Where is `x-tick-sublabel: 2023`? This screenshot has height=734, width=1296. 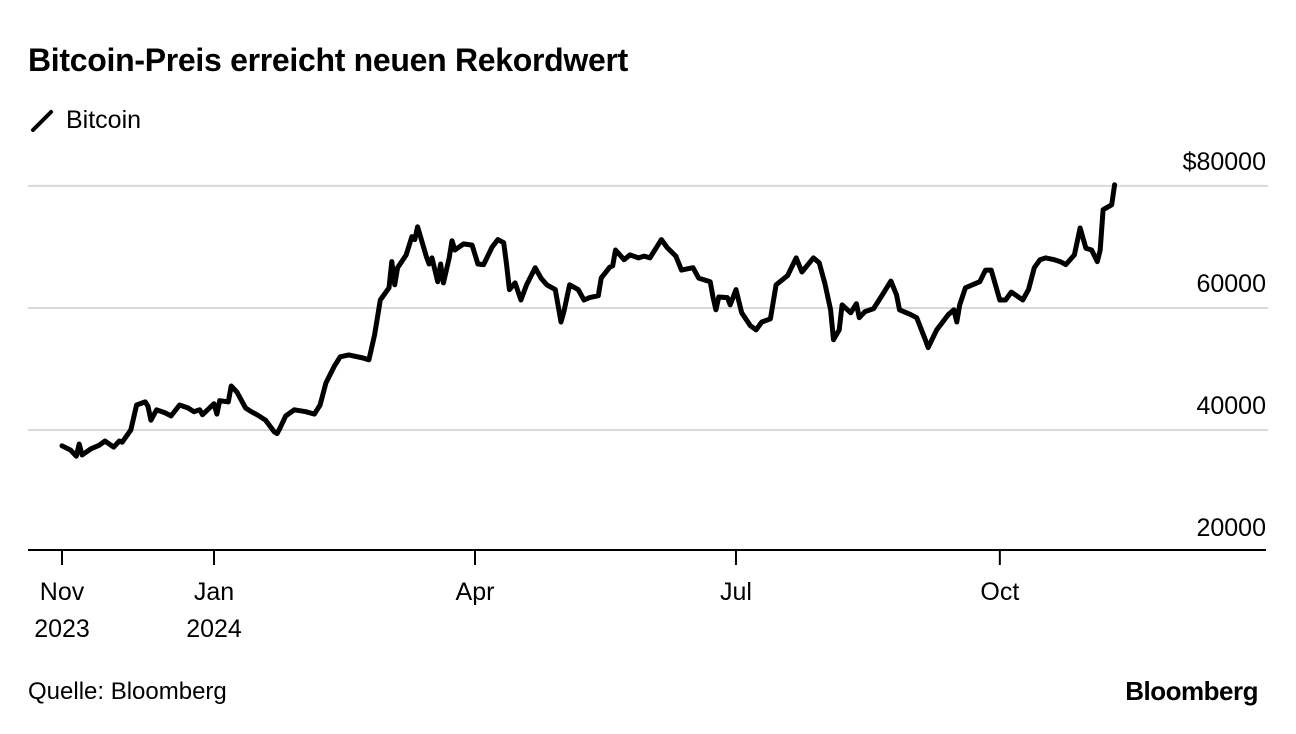 x-tick-sublabel: 2023 is located at coordinates (62, 629).